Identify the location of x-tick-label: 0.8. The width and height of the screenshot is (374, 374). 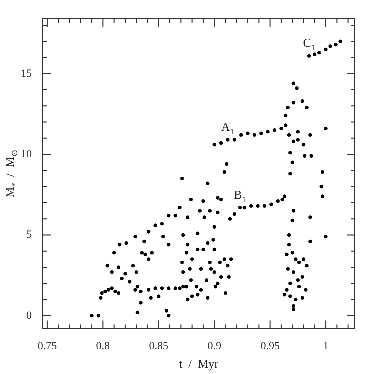
(103, 346).